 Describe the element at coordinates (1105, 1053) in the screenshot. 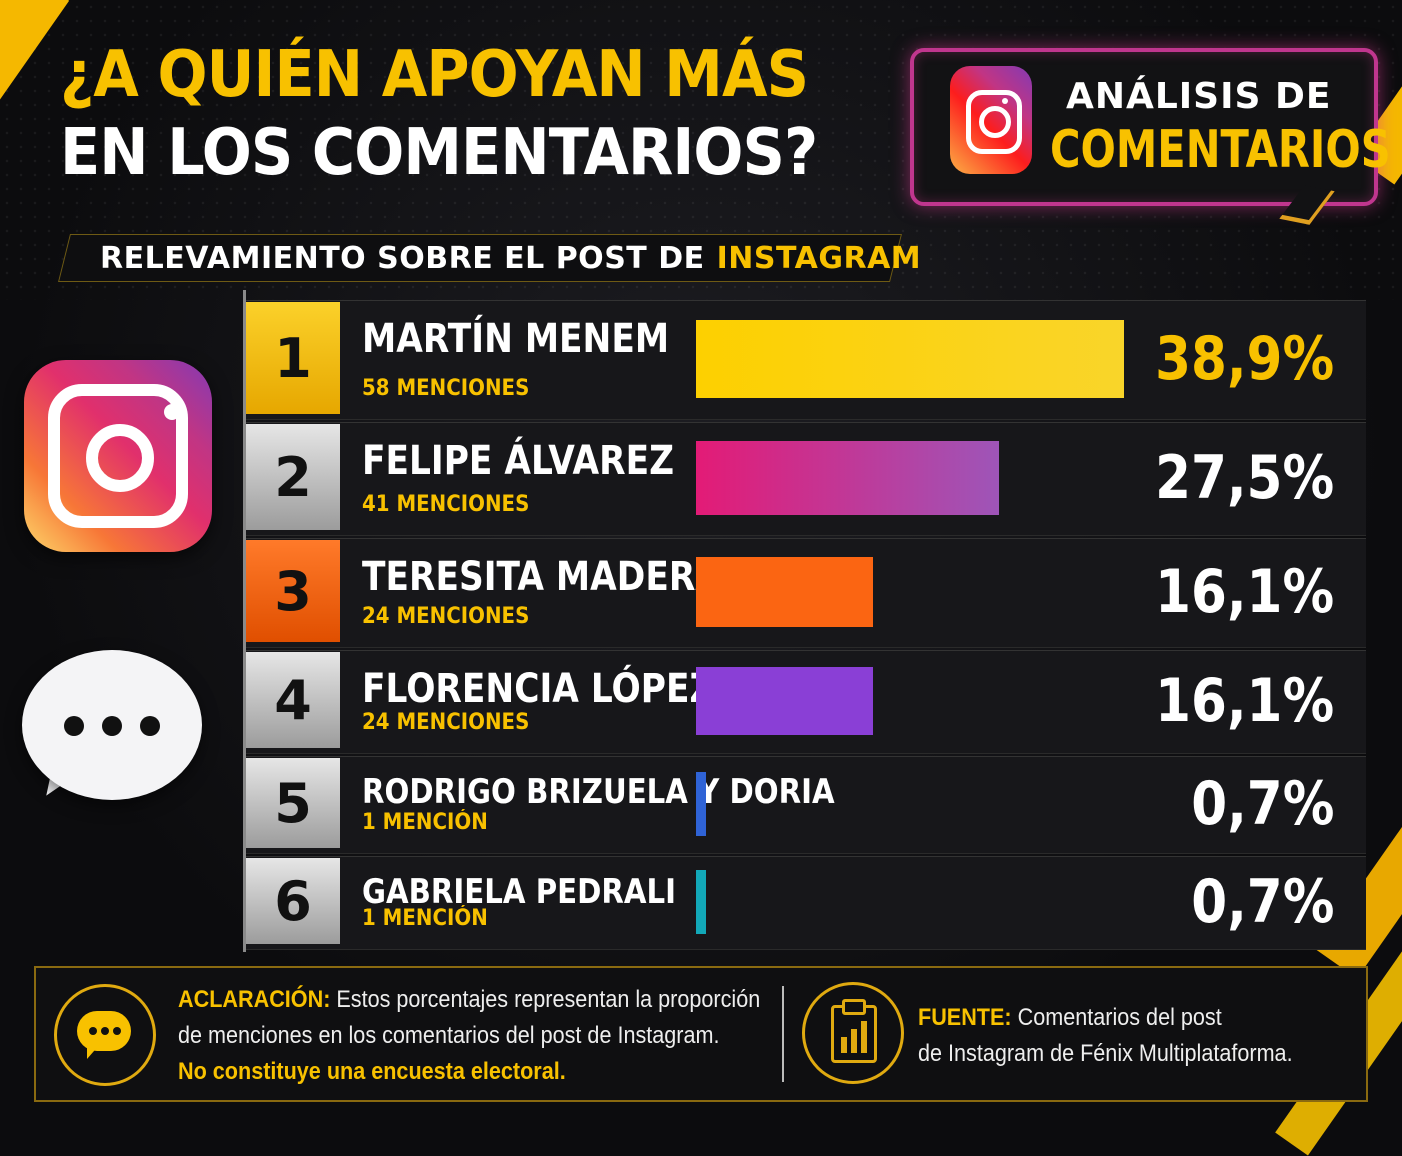

I see `source-line-2: de Instagram de Fénix Multiplataforma.` at that location.